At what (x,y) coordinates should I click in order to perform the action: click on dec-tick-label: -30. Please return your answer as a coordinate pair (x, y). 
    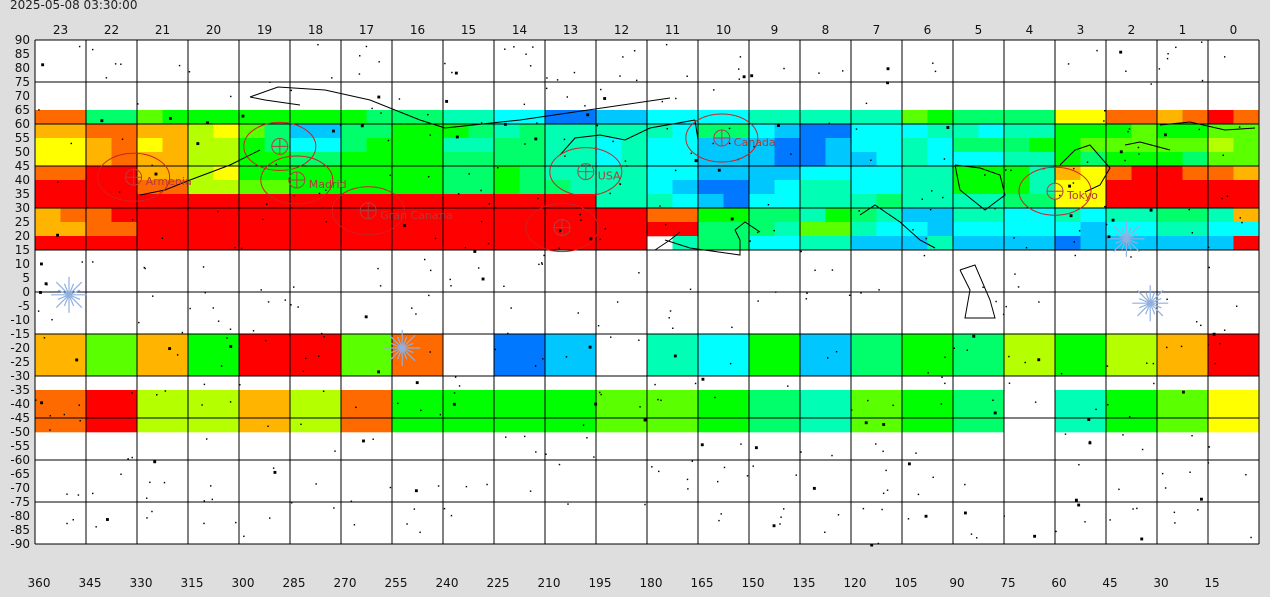
    Looking at the image, I should click on (20, 376).